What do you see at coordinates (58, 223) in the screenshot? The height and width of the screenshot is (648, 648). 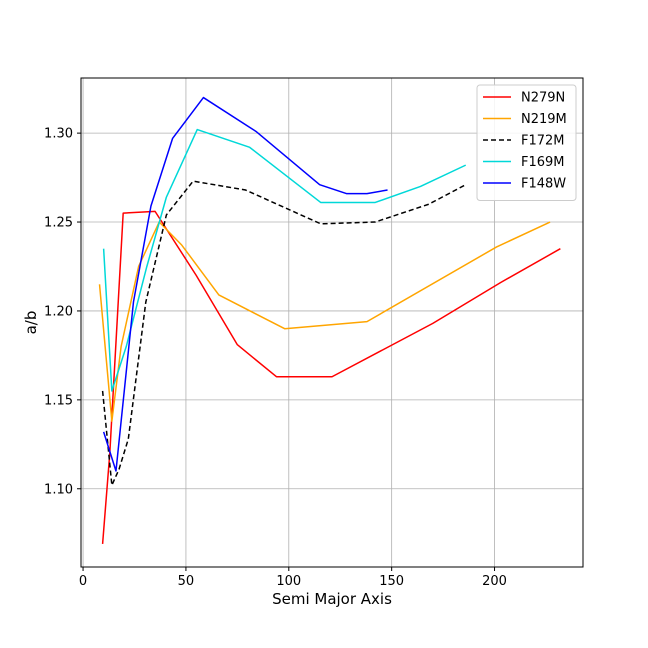 I see `y-tick-label: 1.25` at bounding box center [58, 223].